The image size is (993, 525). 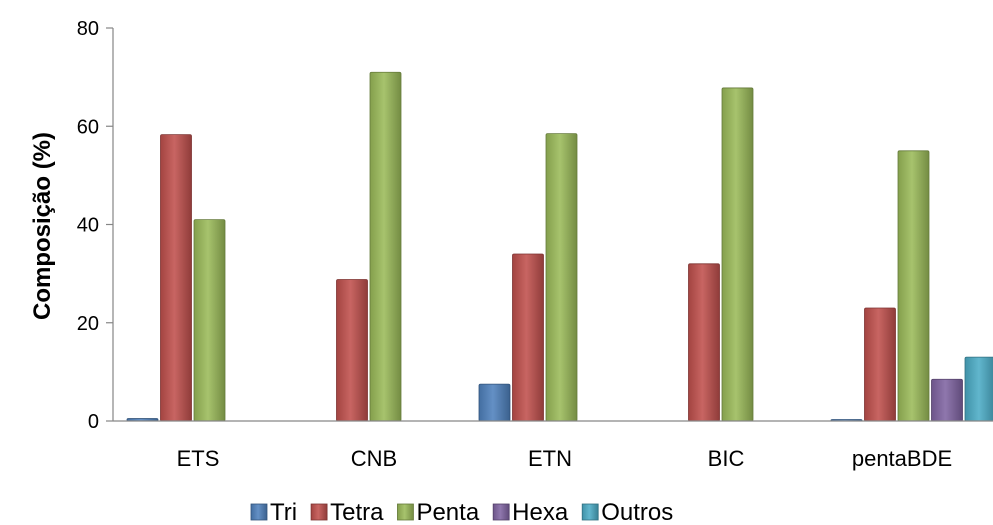 I want to click on legend-item-outros: Outros, so click(x=627, y=512).